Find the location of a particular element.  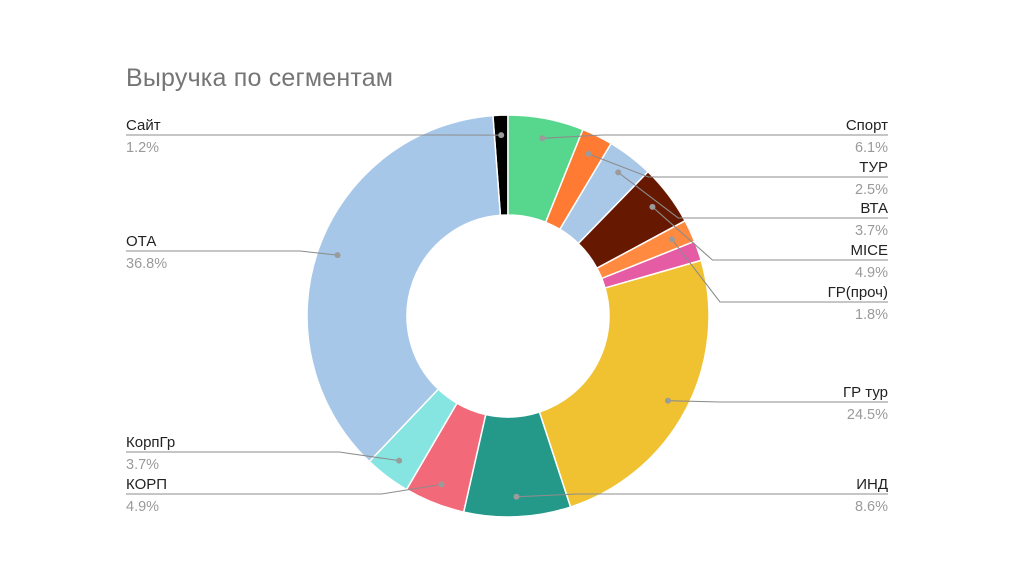

slice-name-label: MICE is located at coordinates (870, 250).